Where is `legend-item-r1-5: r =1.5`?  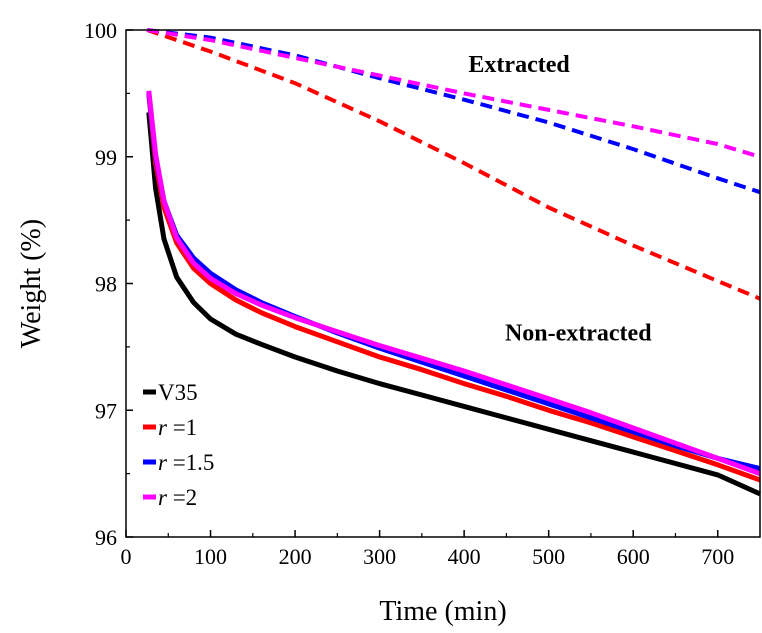 legend-item-r1-5: r =1.5 is located at coordinates (178, 462).